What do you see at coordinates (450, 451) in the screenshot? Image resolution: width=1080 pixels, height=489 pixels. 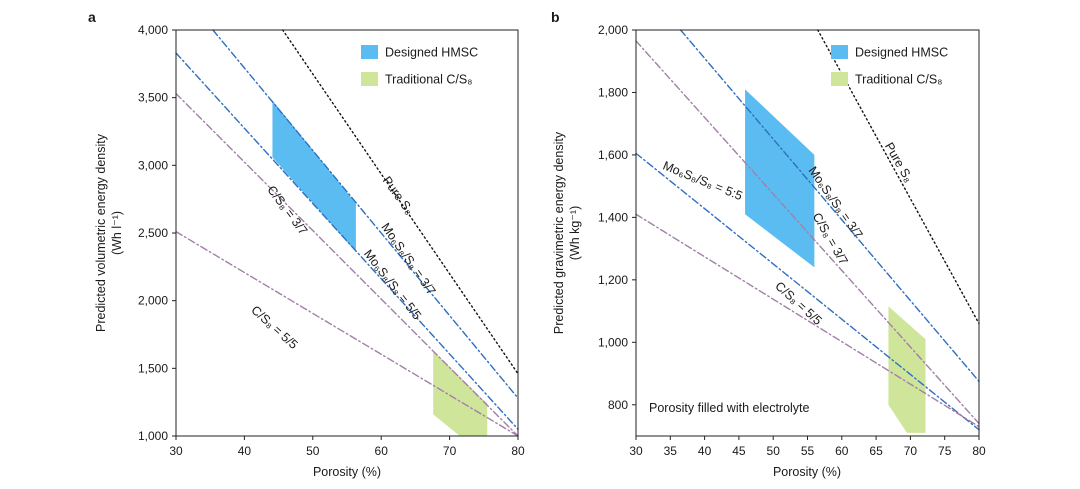 I see `panel-a-x-tick-label: 70` at bounding box center [450, 451].